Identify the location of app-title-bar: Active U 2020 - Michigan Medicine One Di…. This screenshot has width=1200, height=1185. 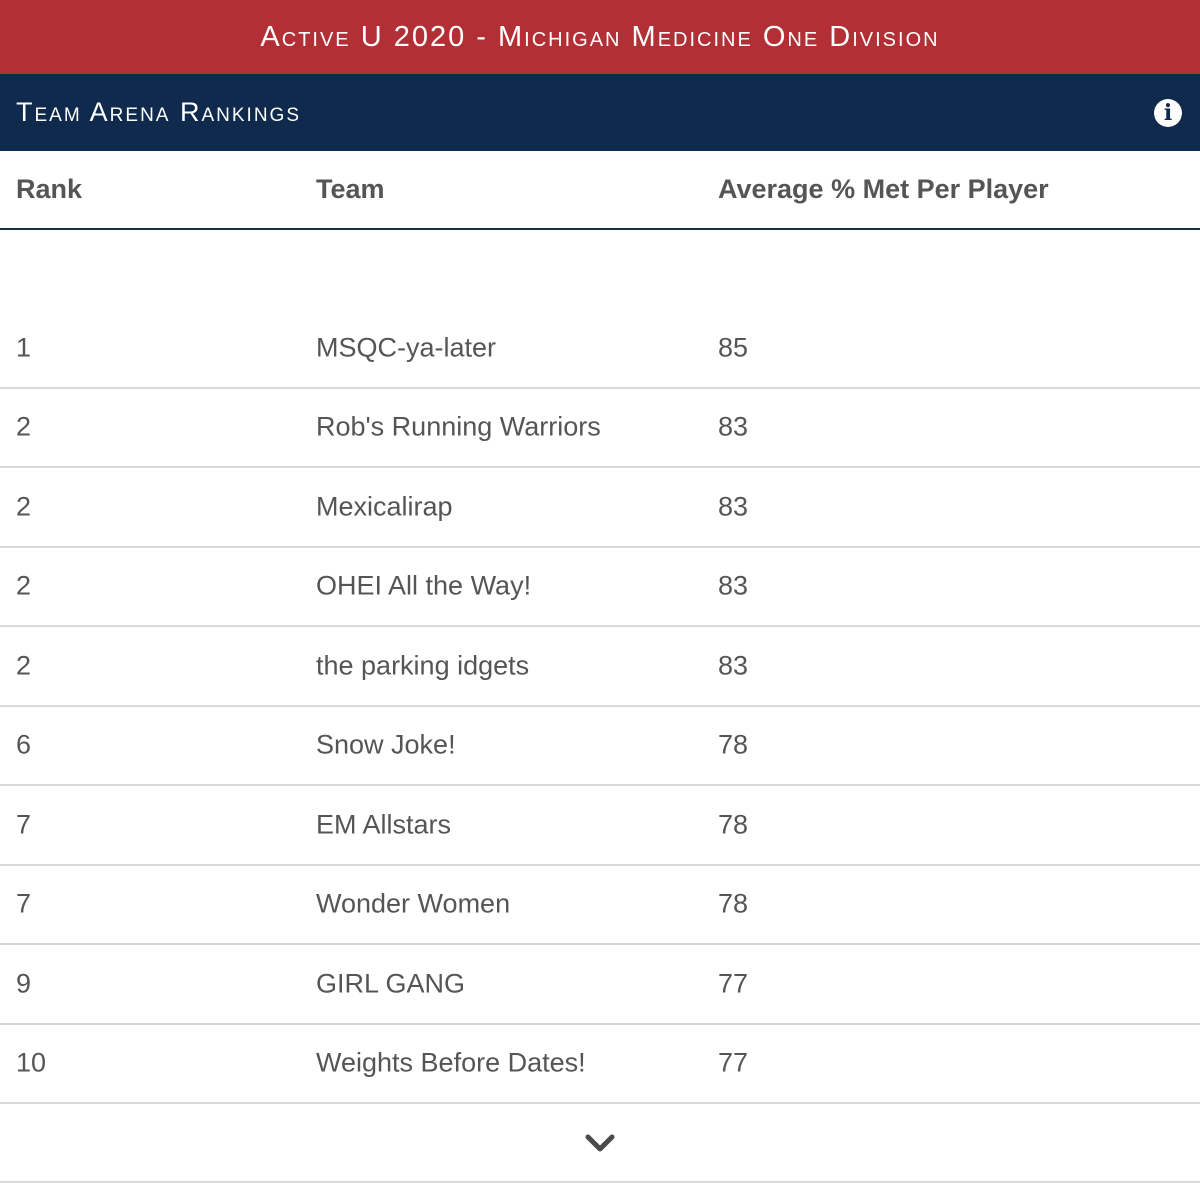
(600, 37).